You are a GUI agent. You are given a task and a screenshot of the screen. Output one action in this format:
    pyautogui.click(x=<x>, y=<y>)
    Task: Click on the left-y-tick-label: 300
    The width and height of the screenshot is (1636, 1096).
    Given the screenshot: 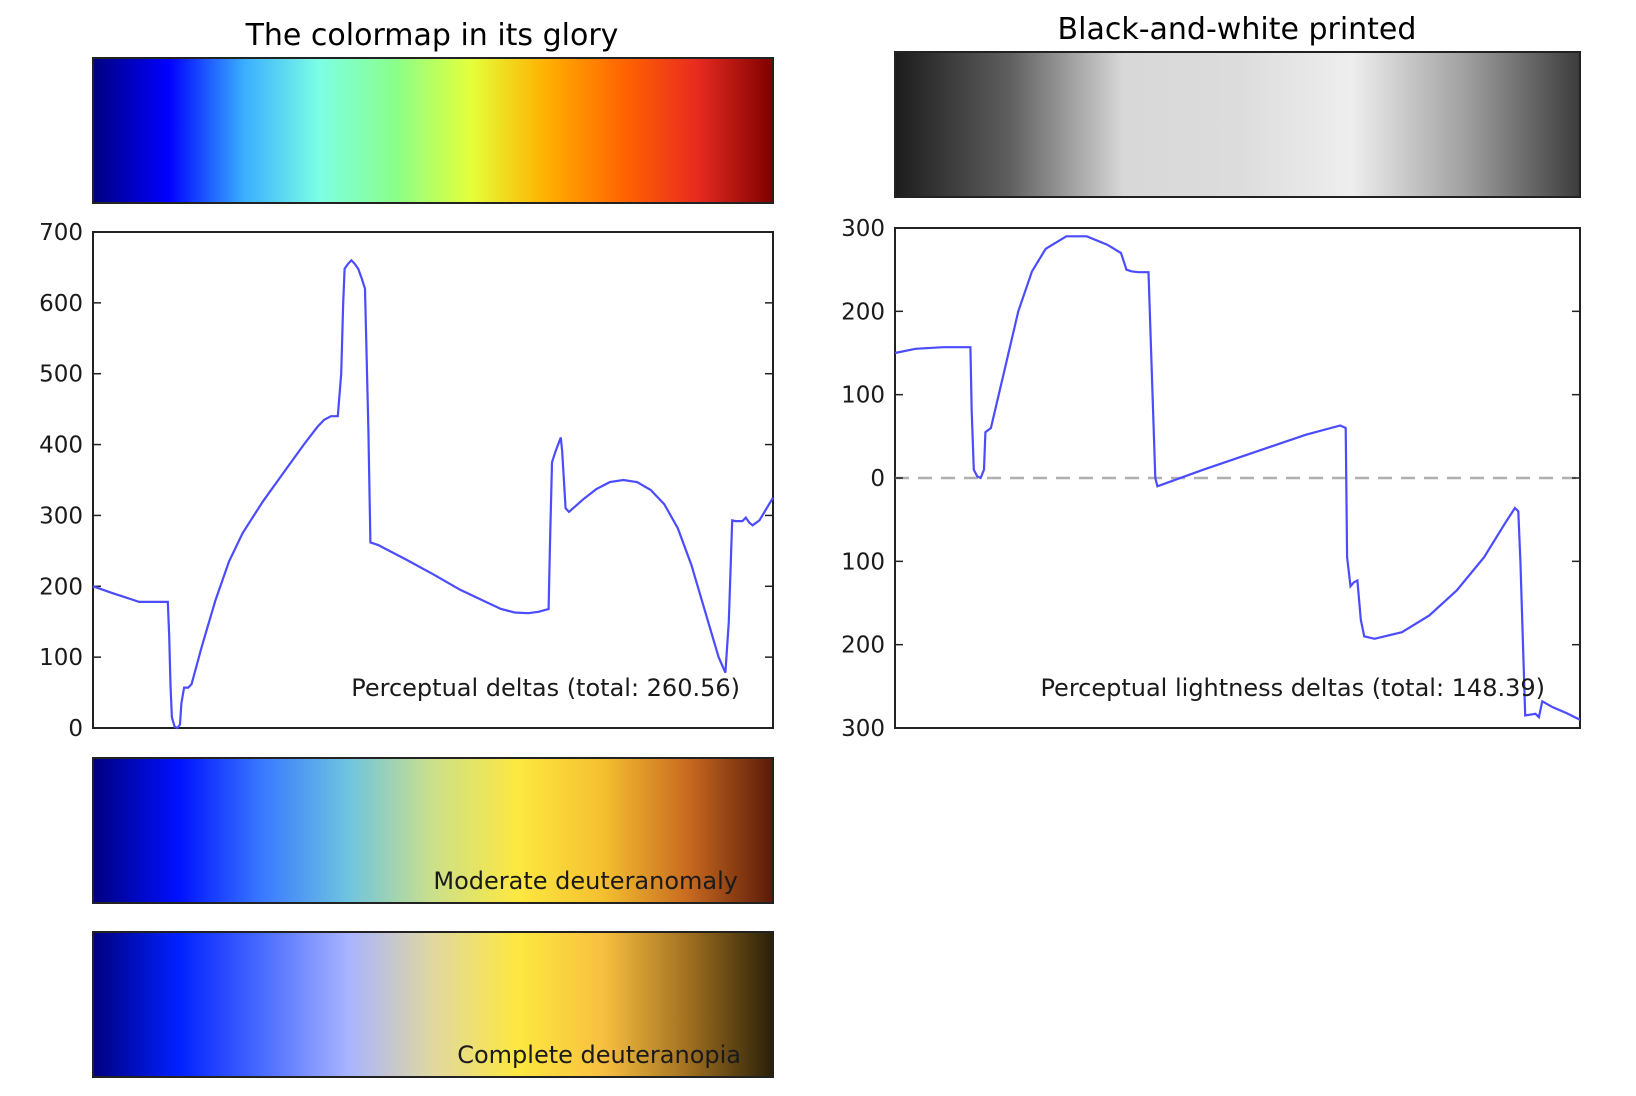 What is the action you would take?
    pyautogui.click(x=61, y=516)
    